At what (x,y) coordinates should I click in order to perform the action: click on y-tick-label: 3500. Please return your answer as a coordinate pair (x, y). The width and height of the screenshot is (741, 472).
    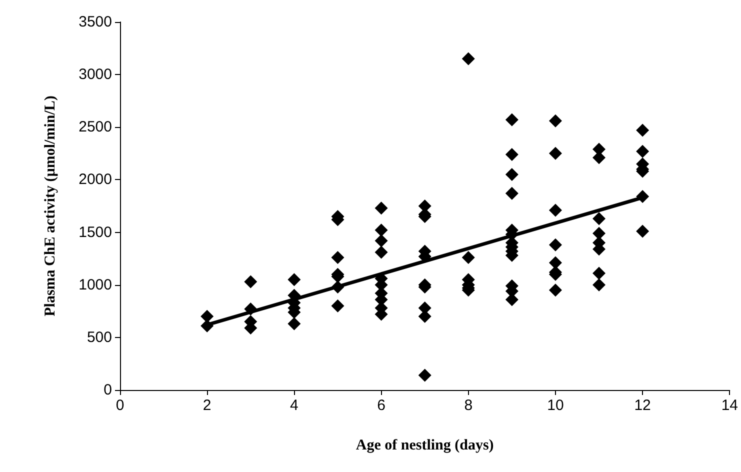
    Looking at the image, I should click on (95, 22).